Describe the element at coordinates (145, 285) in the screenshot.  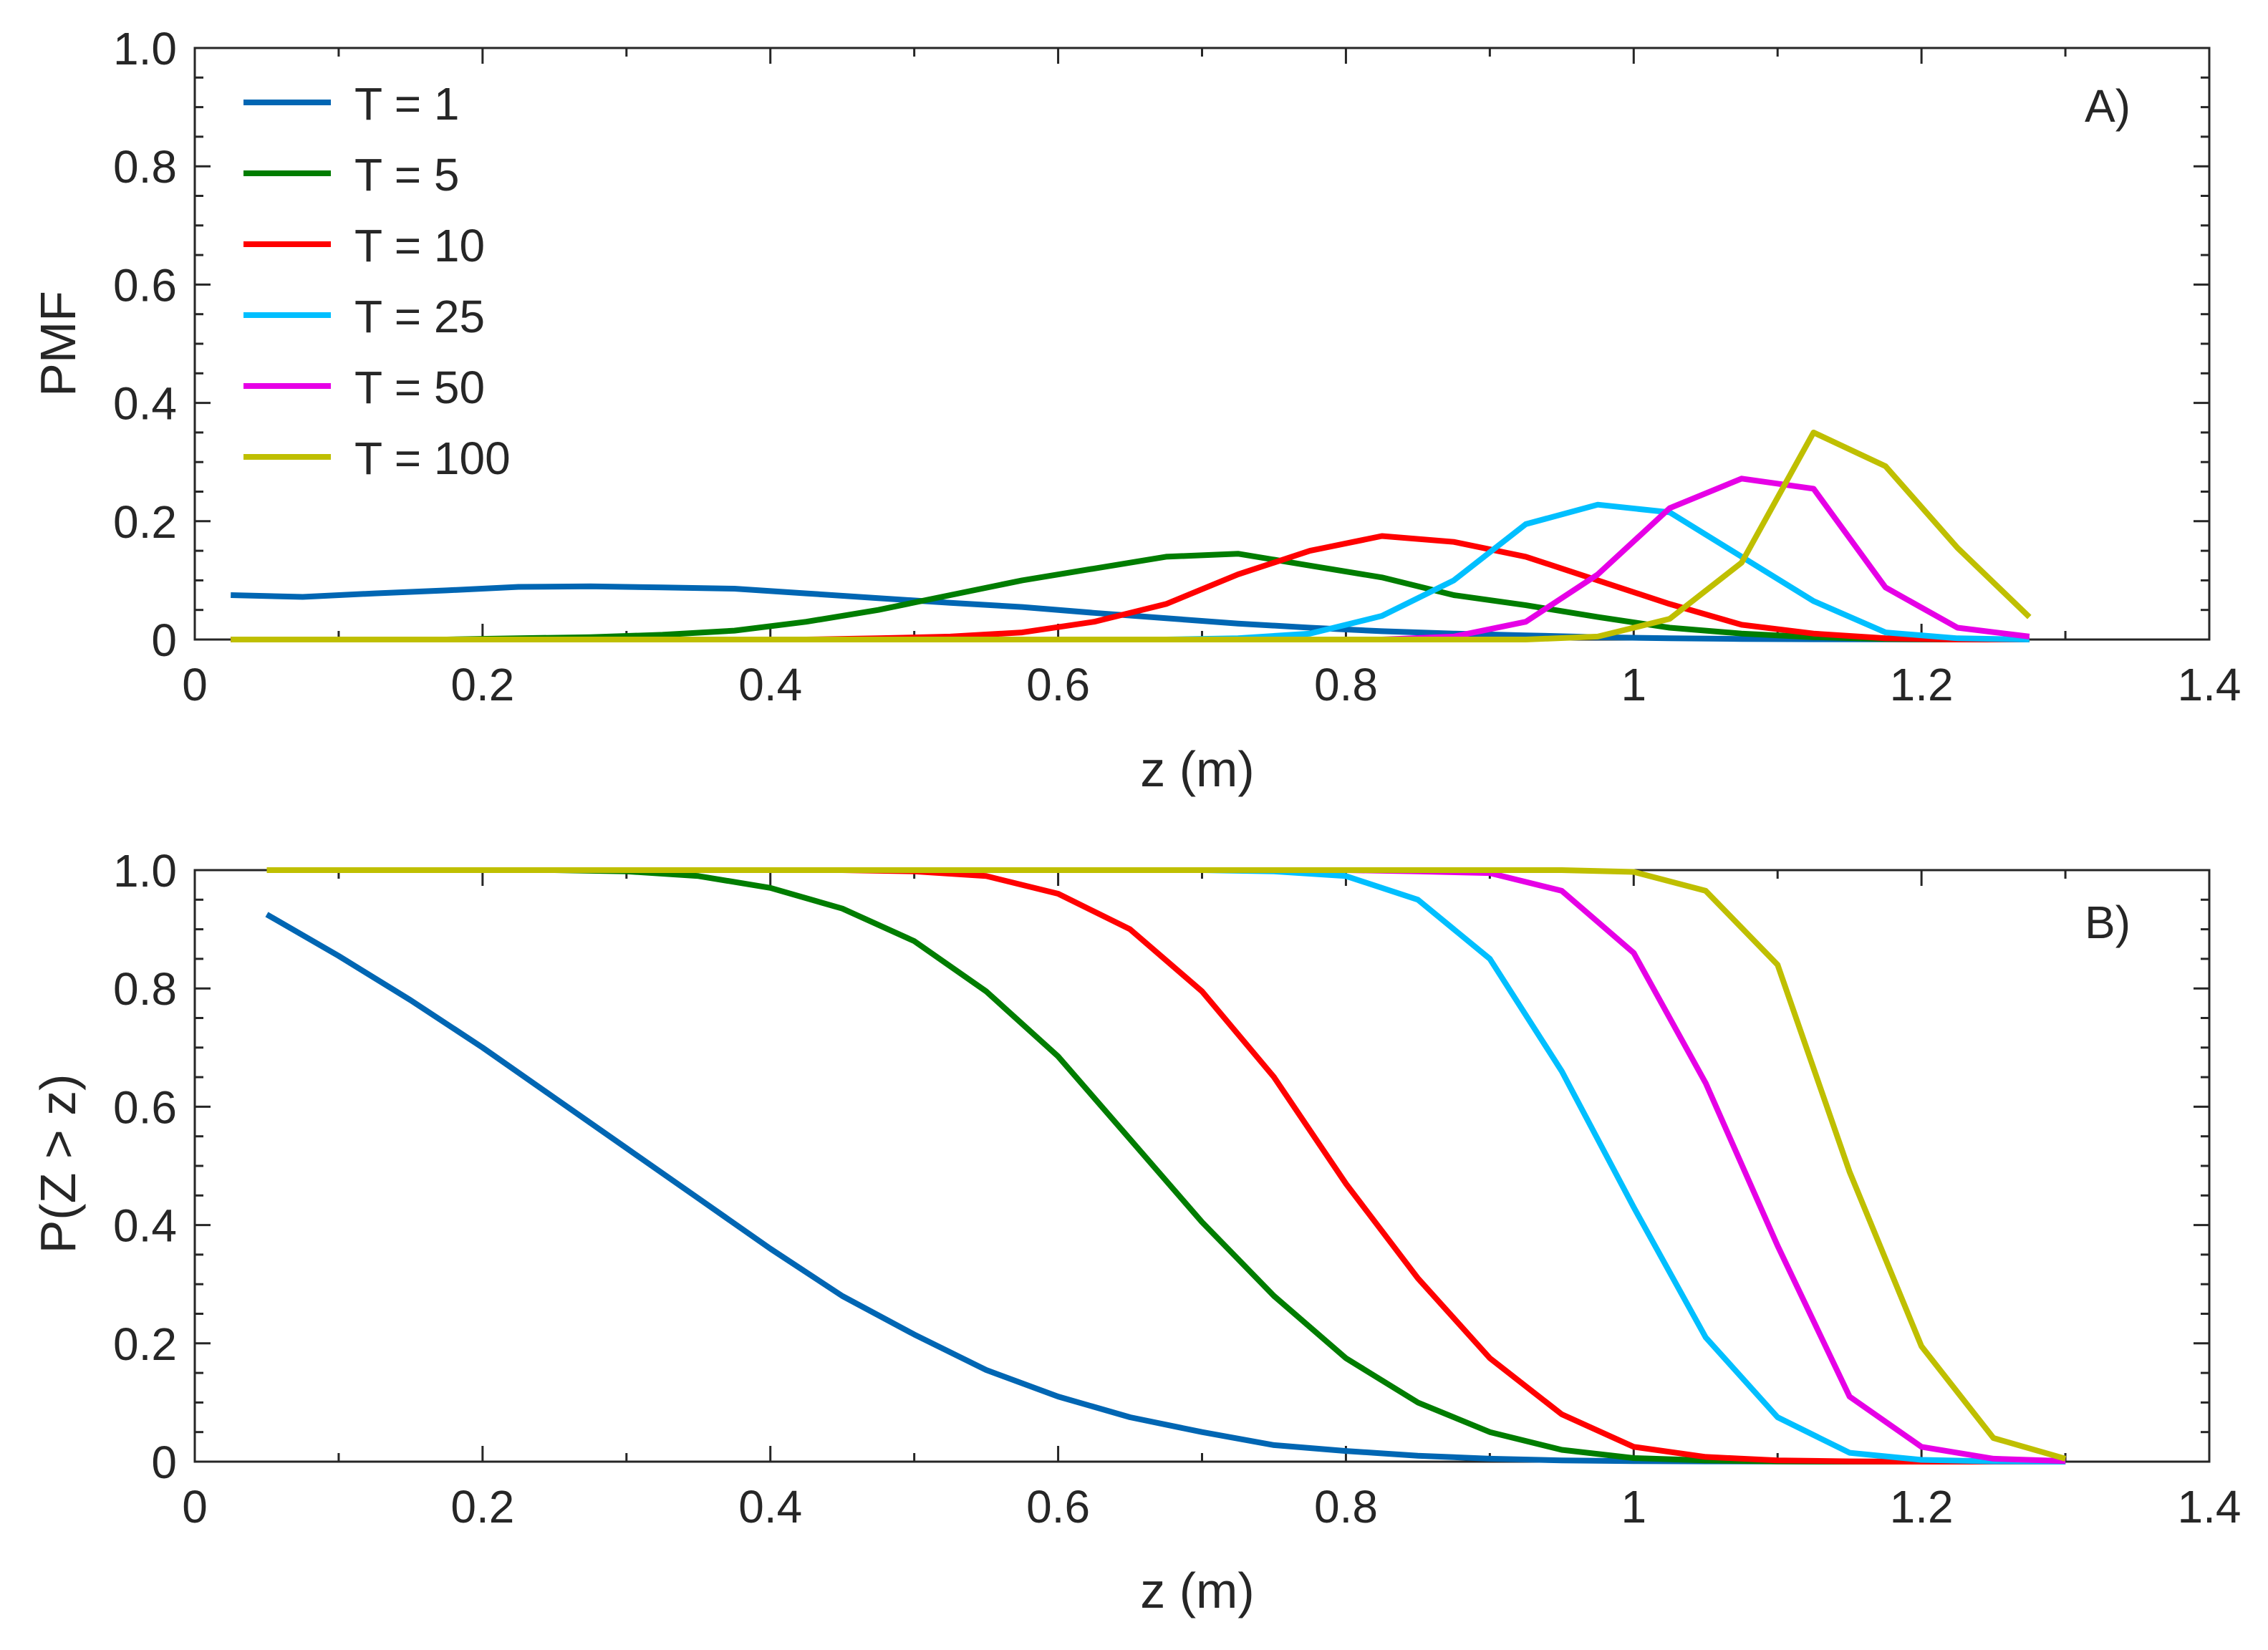
I see `panel-a-y-tick-label: 0.6` at that location.